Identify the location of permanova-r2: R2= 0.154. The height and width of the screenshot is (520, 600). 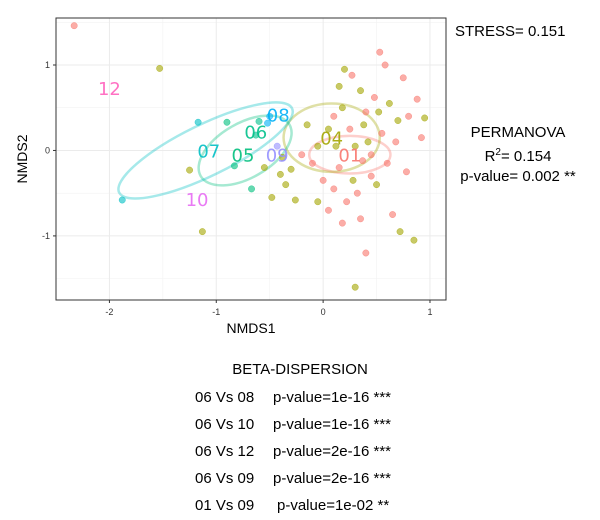
(518, 155).